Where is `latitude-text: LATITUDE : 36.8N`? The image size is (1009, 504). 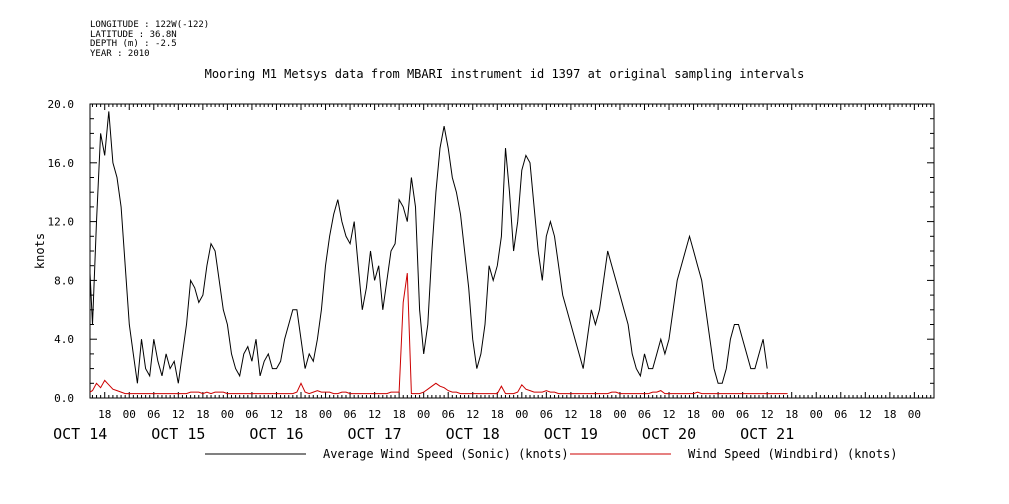
latitude-text: LATITUDE : 36.8N is located at coordinates (133, 34).